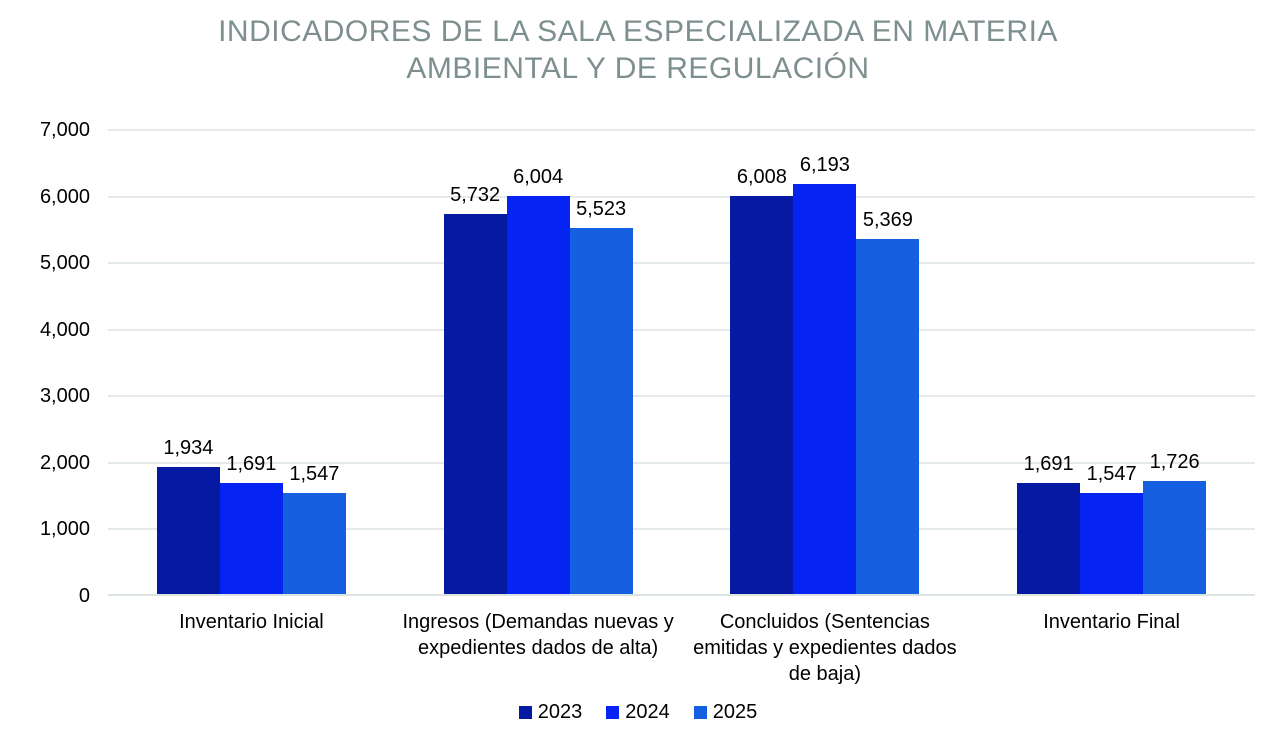  What do you see at coordinates (188, 448) in the screenshot?
I see `bar-value-label: 1,934` at bounding box center [188, 448].